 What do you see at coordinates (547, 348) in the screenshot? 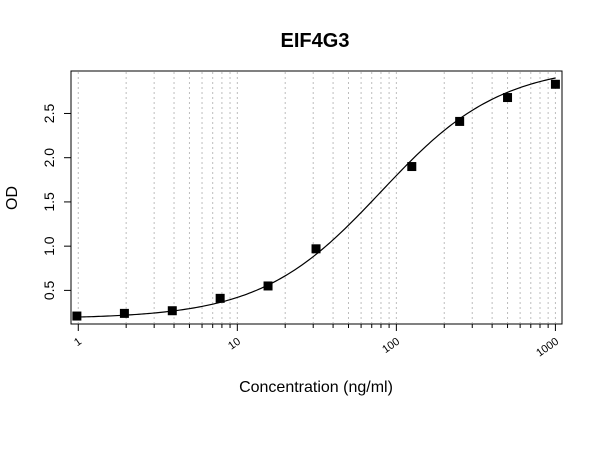
I see `x-tick-label: 1000` at bounding box center [547, 348].